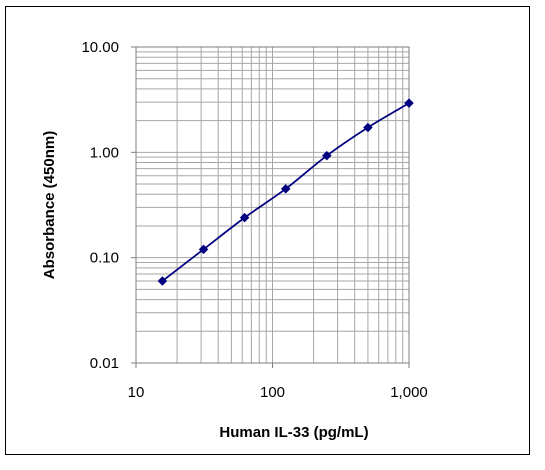 The height and width of the screenshot is (470, 545). I want to click on x-tick-label: 1,000, so click(409, 392).